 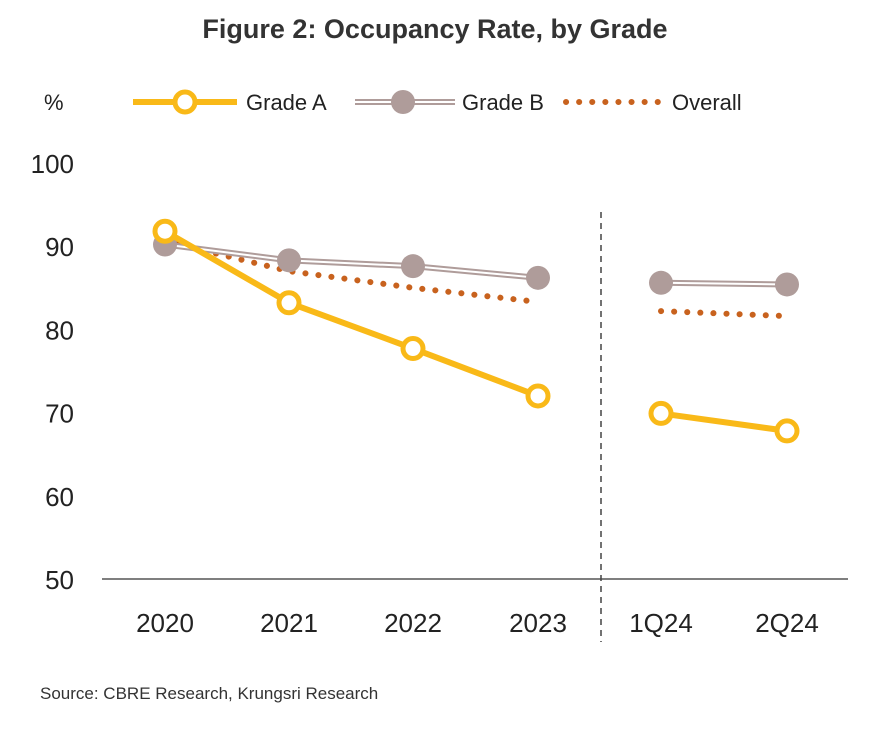 I want to click on legend-label-overall: Overall, so click(x=707, y=102).